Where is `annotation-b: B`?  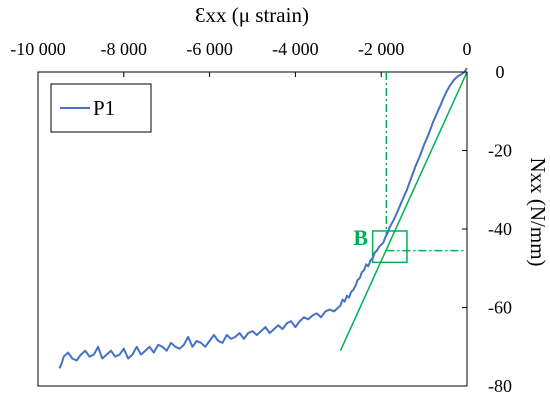
annotation-b: B is located at coordinates (360, 237).